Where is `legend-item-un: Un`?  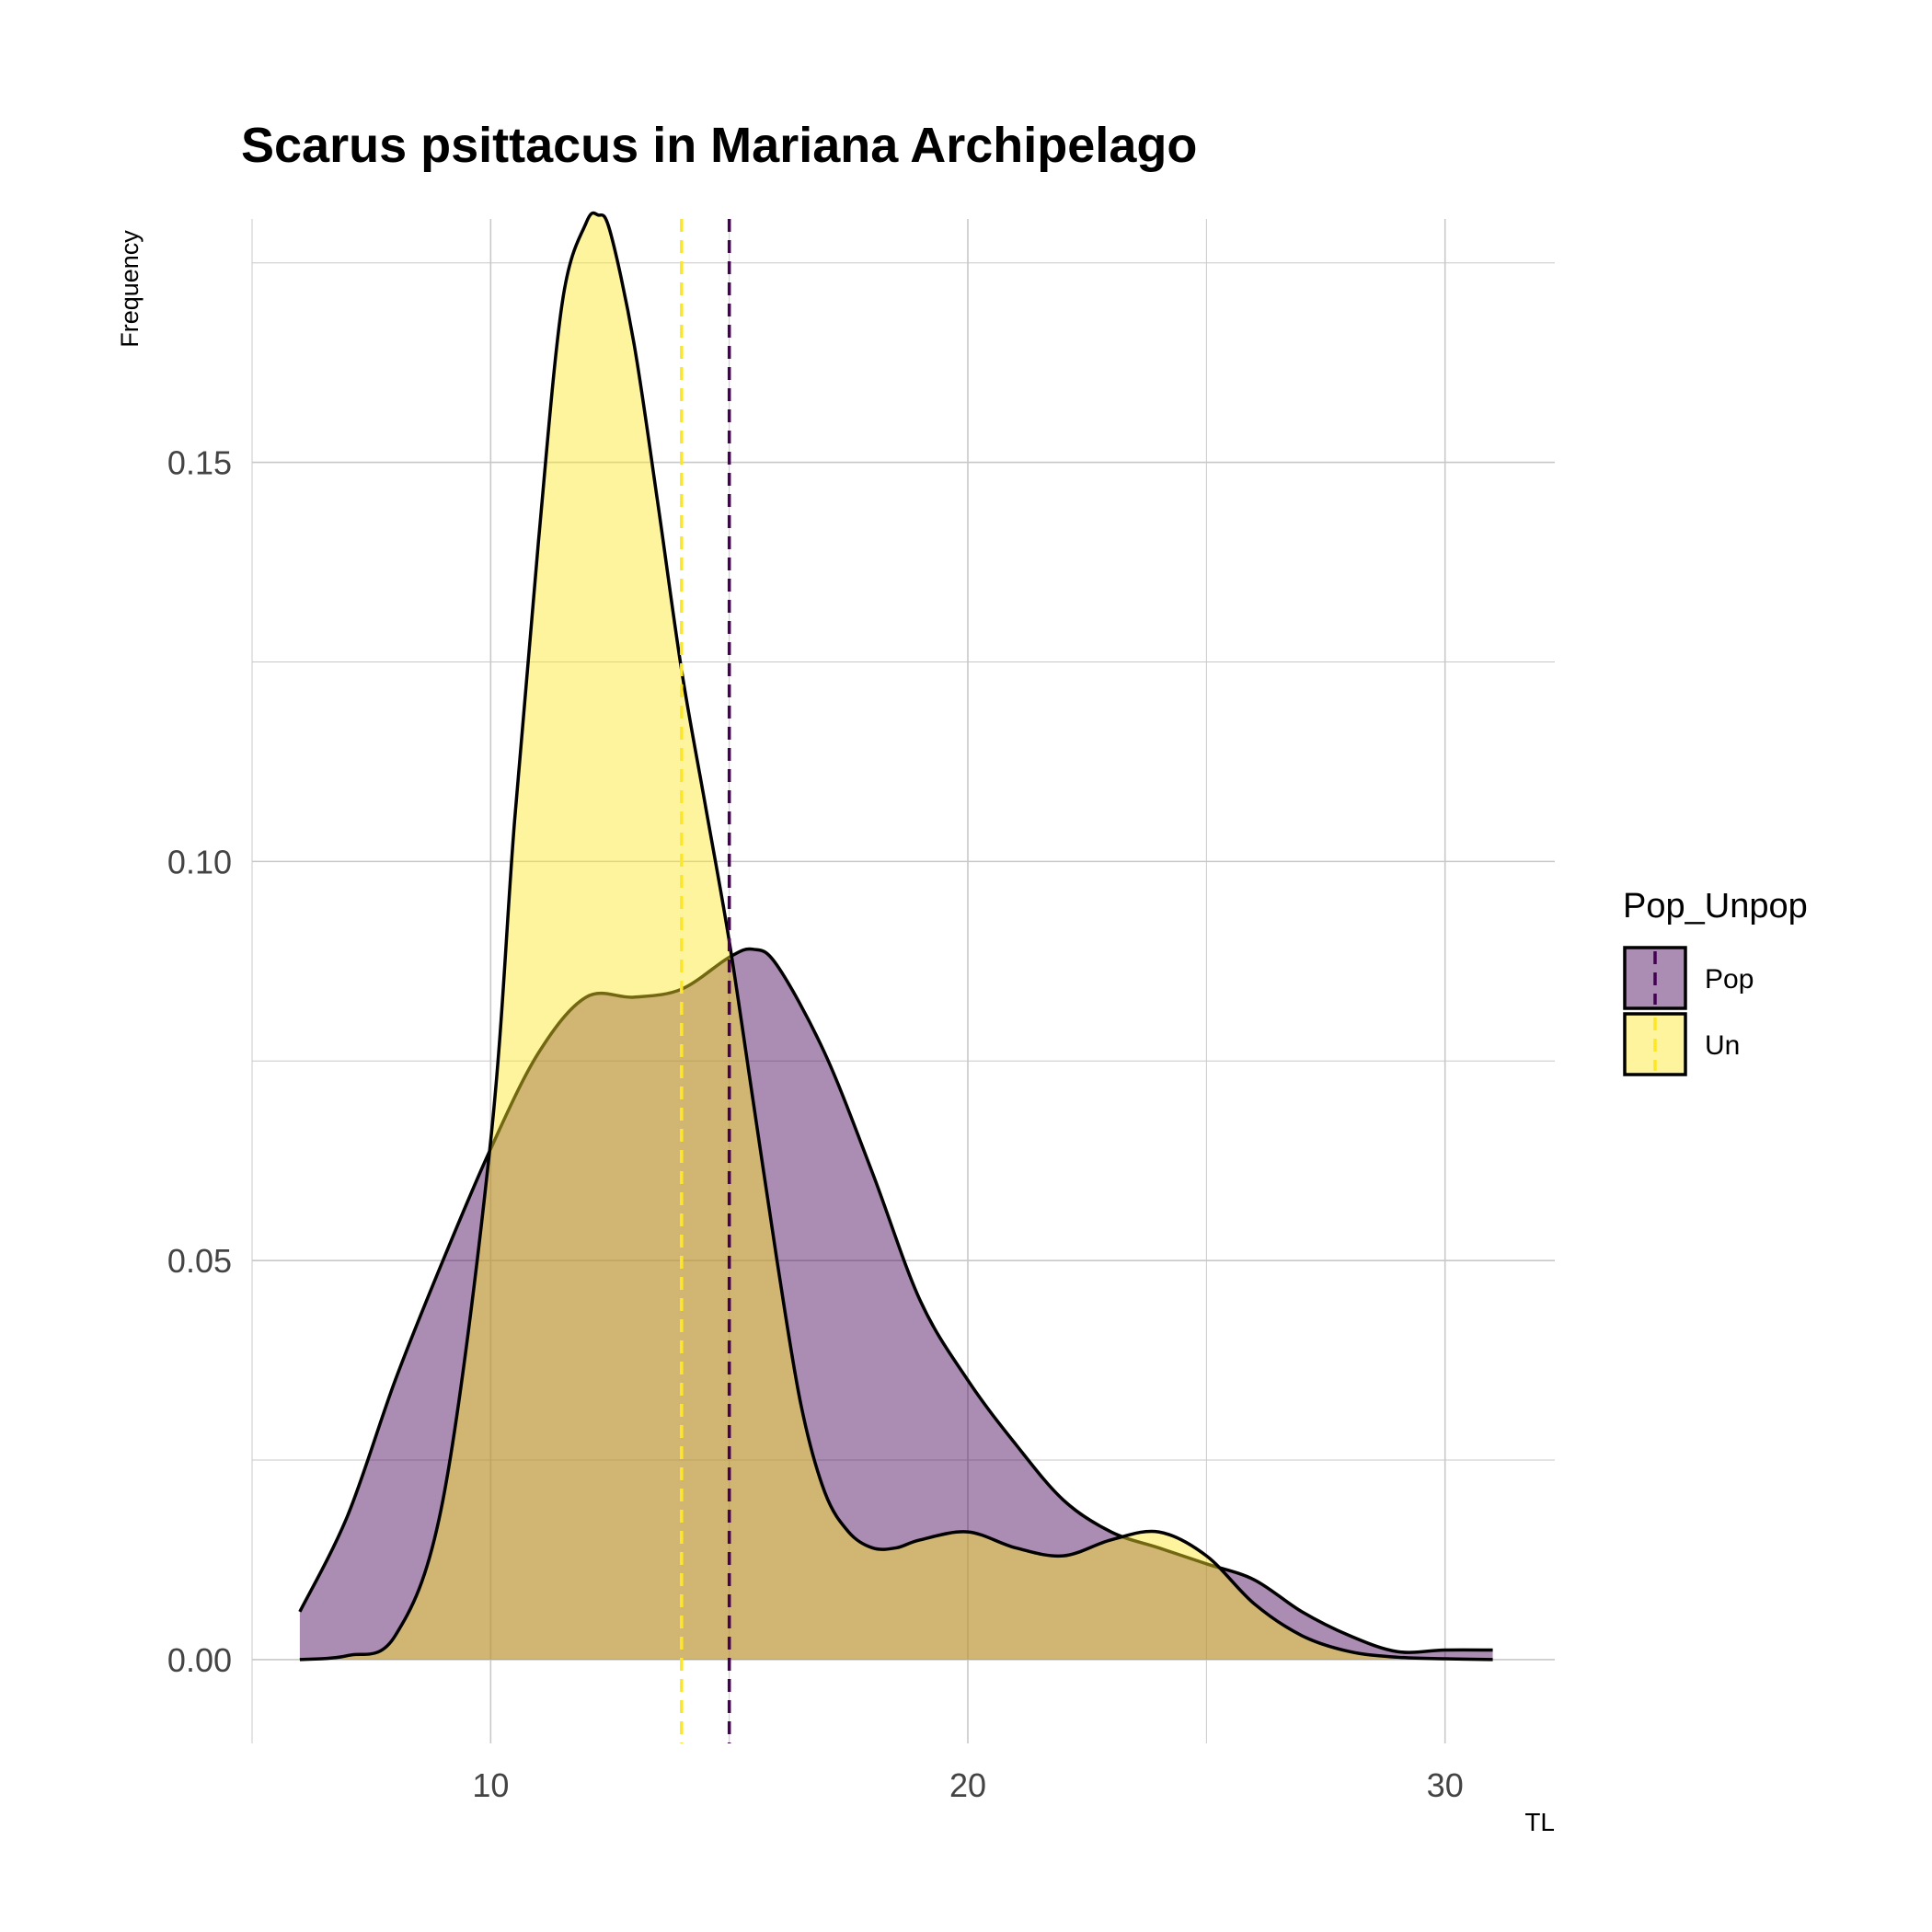
legend-item-un: Un is located at coordinates (1681, 1044).